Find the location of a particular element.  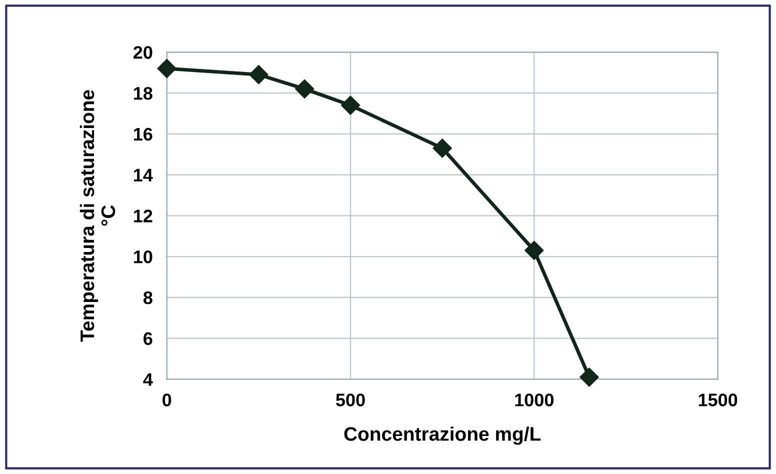

y-tick-label: 18 is located at coordinates (143, 93).